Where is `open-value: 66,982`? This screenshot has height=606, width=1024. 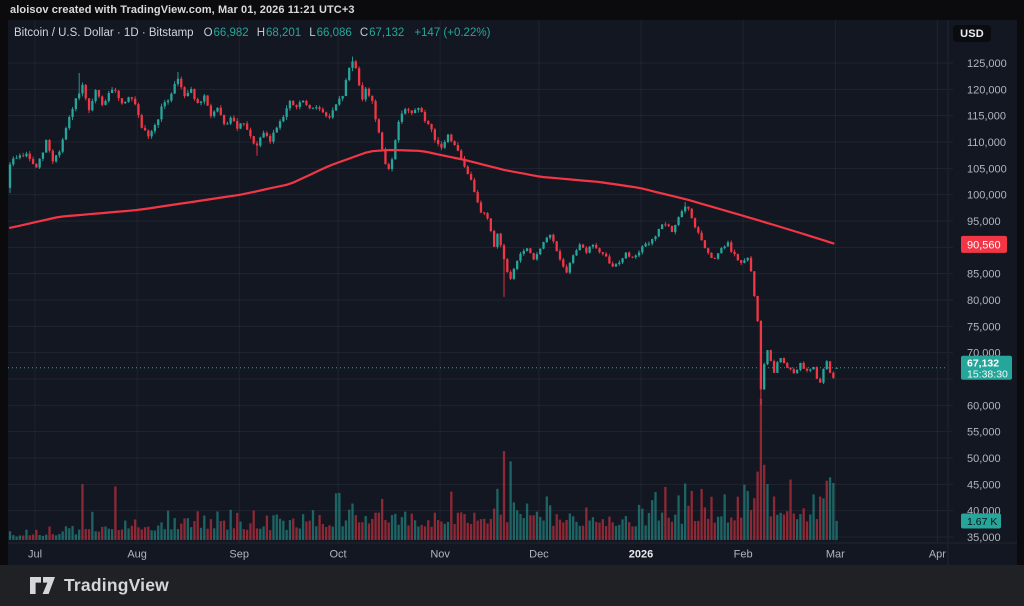
open-value: 66,982 is located at coordinates (231, 33).